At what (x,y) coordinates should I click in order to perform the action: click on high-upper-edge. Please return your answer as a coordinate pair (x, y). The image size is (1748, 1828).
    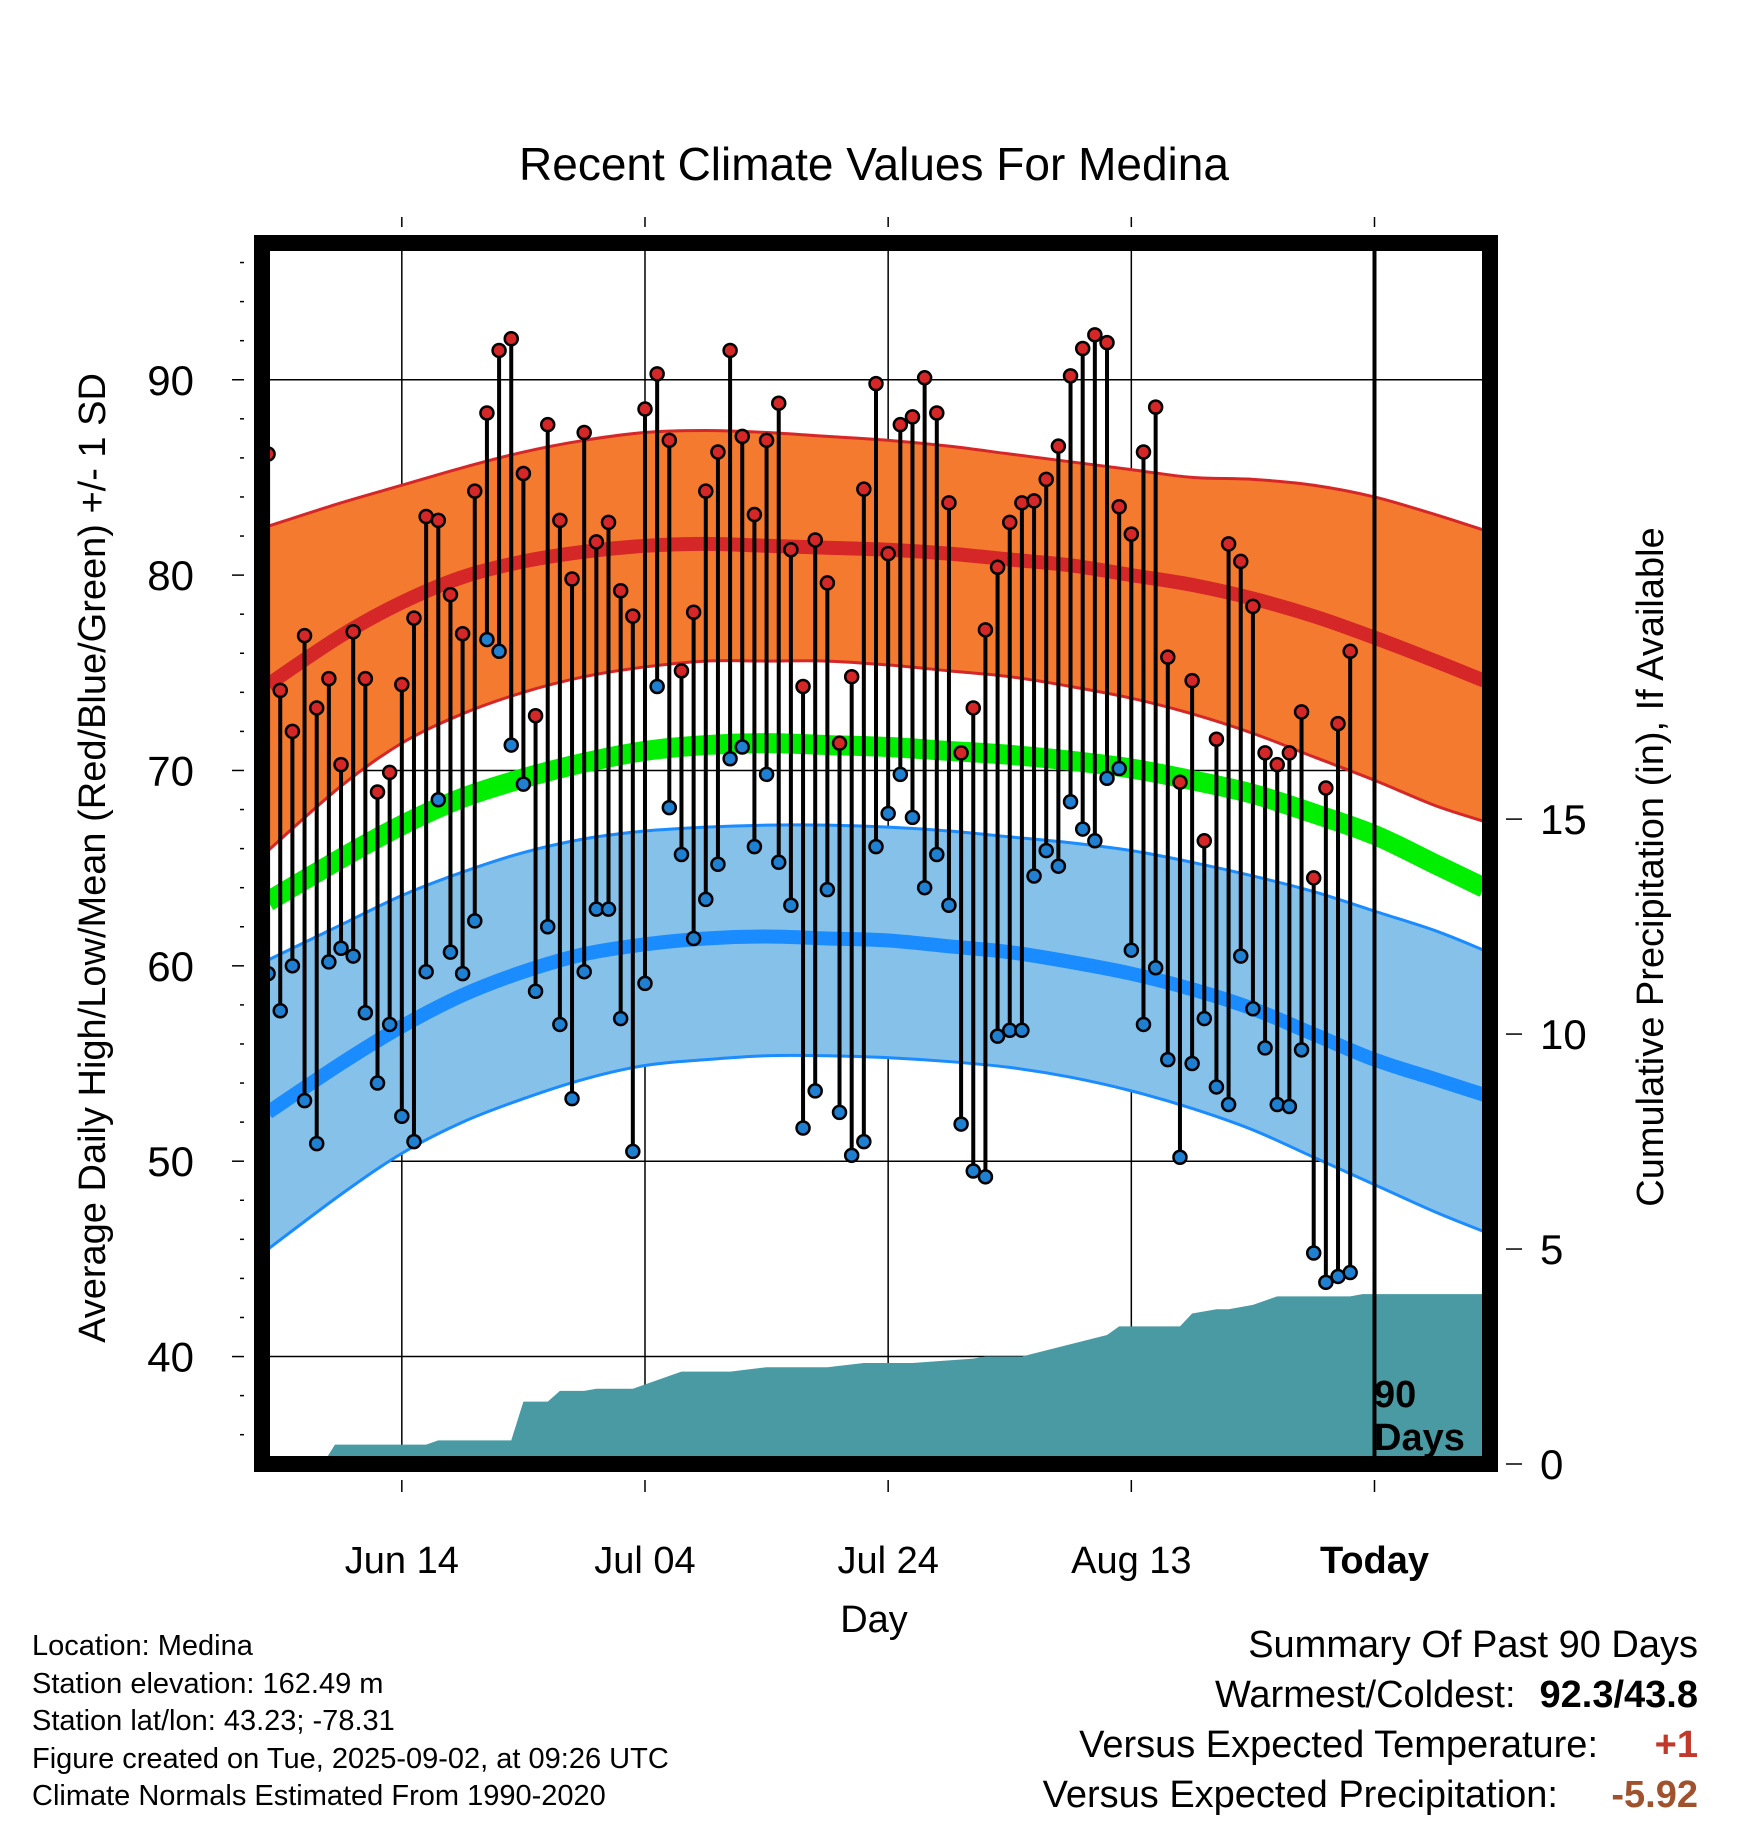
    Looking at the image, I should click on (876, 480).